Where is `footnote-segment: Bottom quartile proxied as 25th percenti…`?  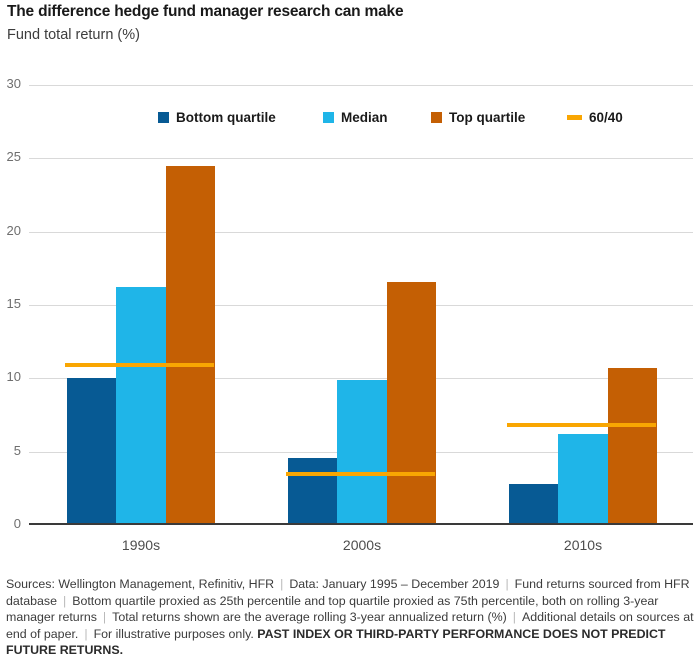 footnote-segment: Bottom quartile proxied as 25th percenti… is located at coordinates (332, 609).